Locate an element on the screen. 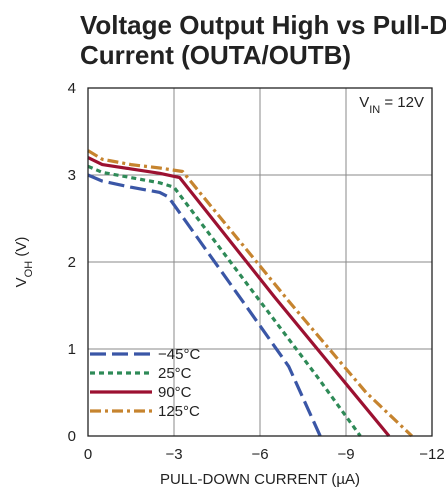  y-tick-label: 4 is located at coordinates (72, 88).